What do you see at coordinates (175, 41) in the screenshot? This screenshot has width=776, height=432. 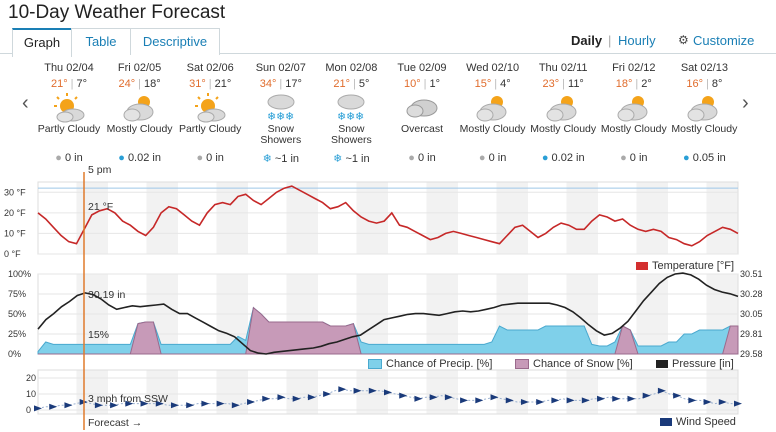 I see `tab-descriptive: Descriptive` at bounding box center [175, 41].